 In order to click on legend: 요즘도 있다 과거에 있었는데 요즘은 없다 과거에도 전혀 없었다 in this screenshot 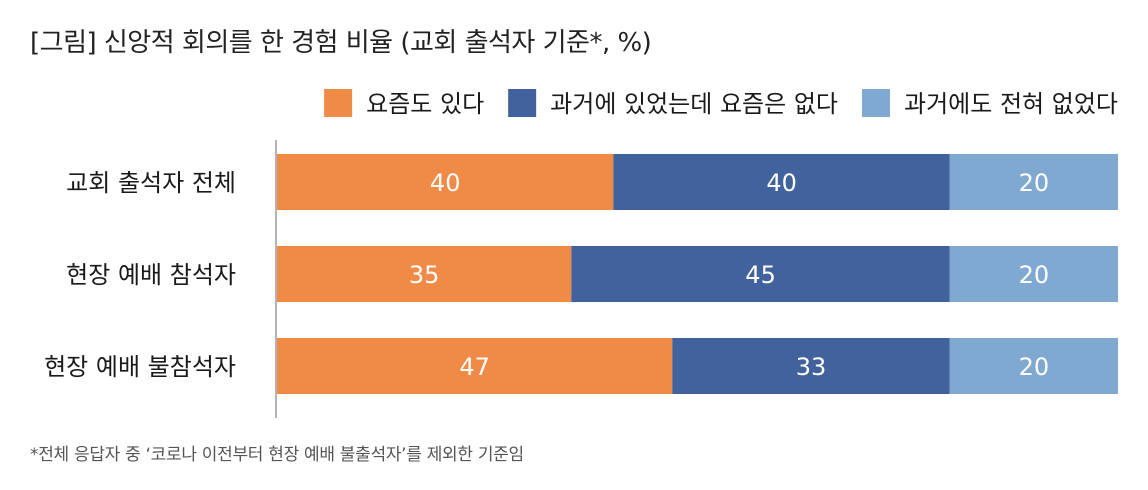, I will do `click(721, 103)`.